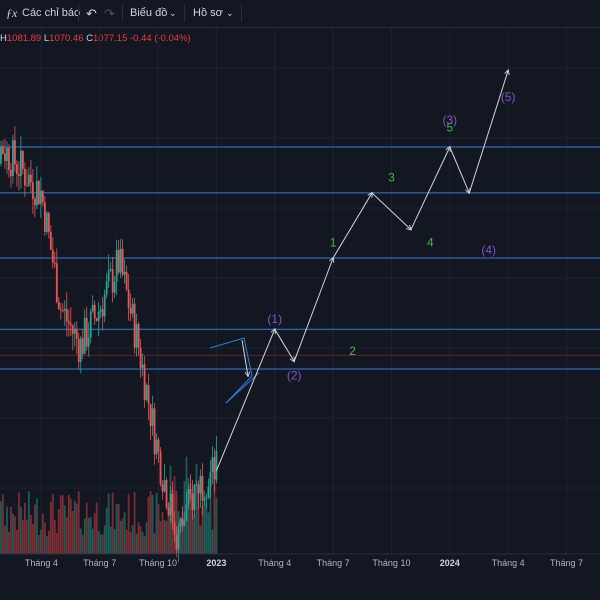 This screenshot has width=600, height=600. I want to click on undo-icon: ↶, so click(91, 13).